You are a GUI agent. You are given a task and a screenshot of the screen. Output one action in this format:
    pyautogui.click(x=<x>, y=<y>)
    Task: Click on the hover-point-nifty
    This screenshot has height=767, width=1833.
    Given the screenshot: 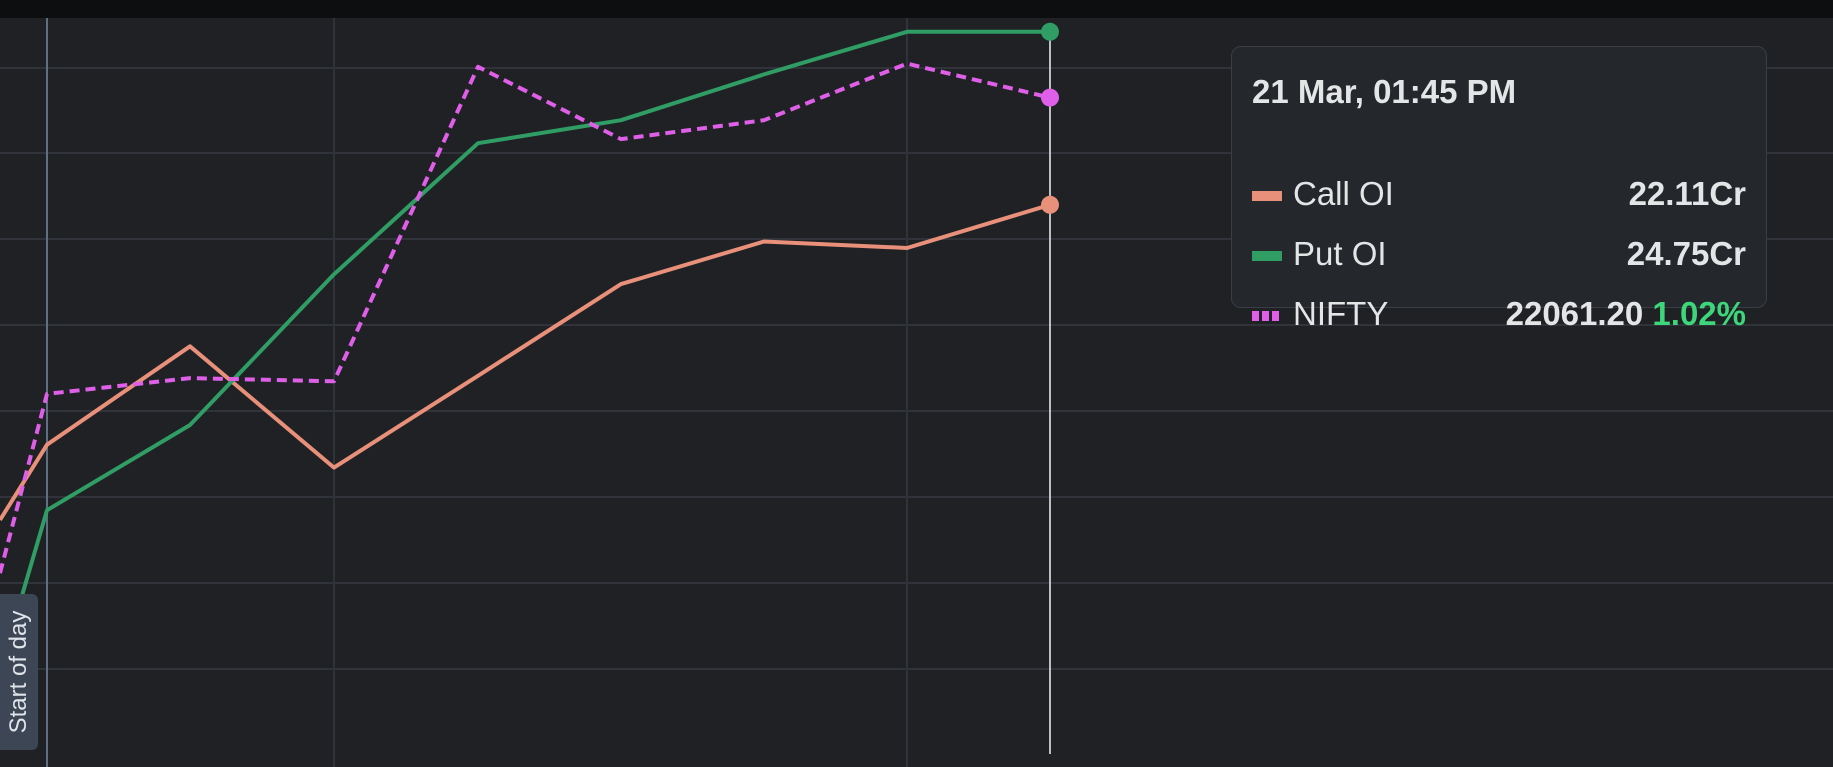 What is the action you would take?
    pyautogui.click(x=1050, y=97)
    